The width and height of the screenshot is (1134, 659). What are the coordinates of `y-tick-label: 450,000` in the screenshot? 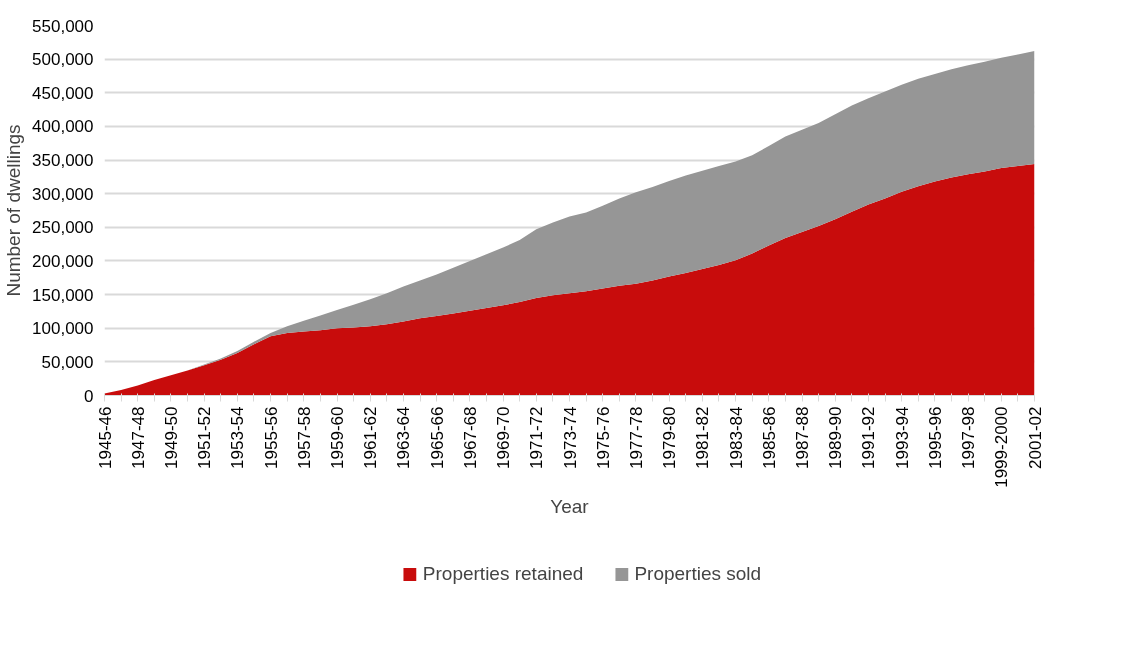 It's located at (63, 93).